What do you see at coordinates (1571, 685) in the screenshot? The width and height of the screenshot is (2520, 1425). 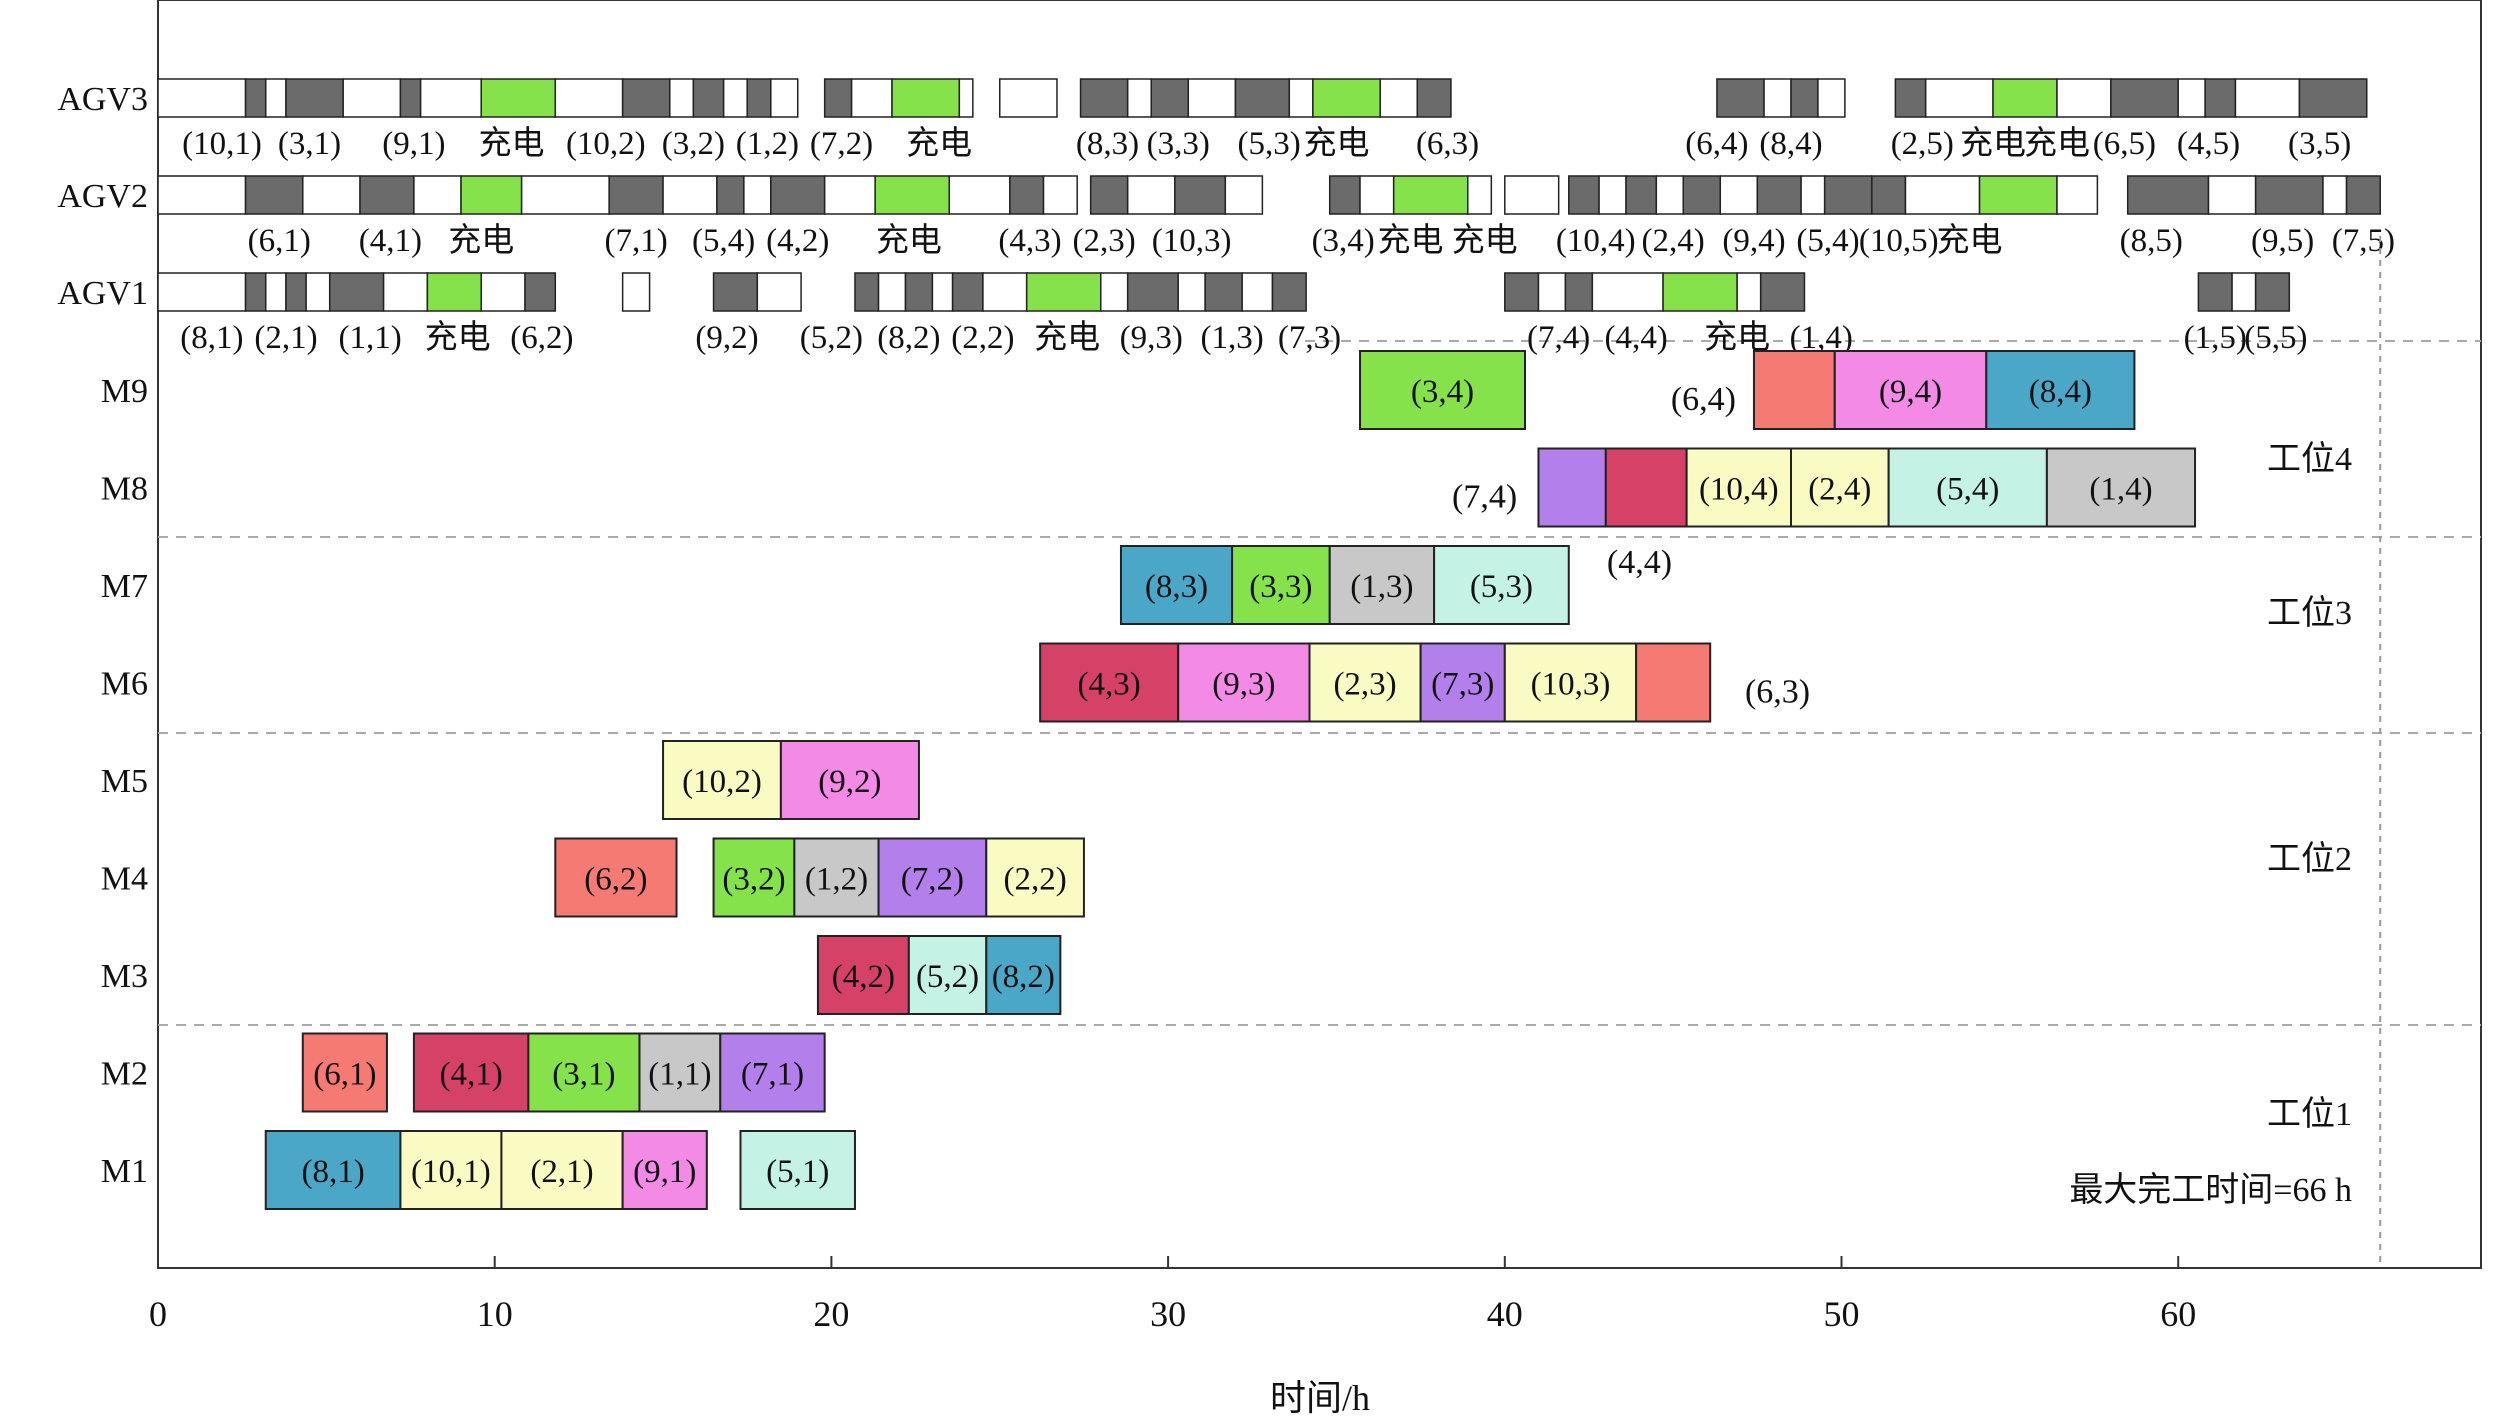 I see `task-label: (10,3)` at bounding box center [1571, 685].